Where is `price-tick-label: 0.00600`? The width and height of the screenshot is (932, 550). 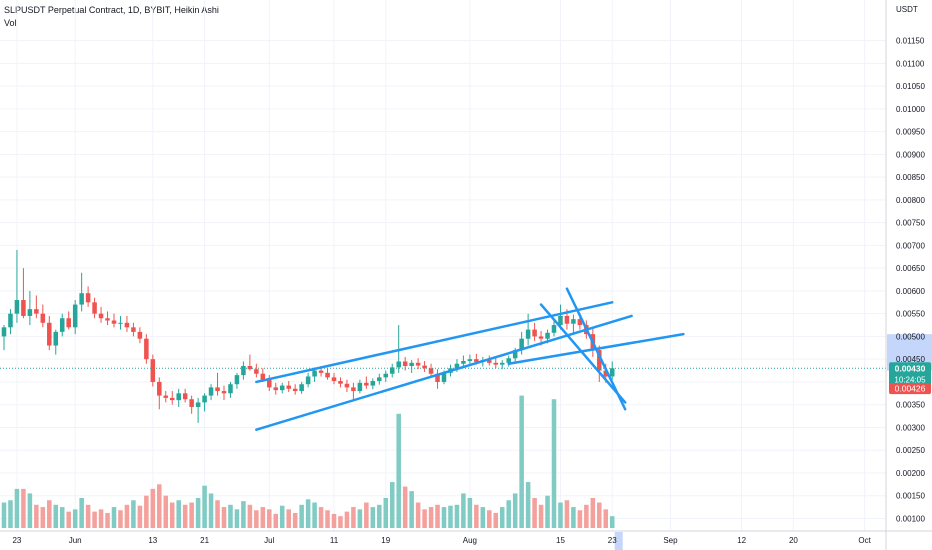 price-tick-label: 0.00600 is located at coordinates (910, 291).